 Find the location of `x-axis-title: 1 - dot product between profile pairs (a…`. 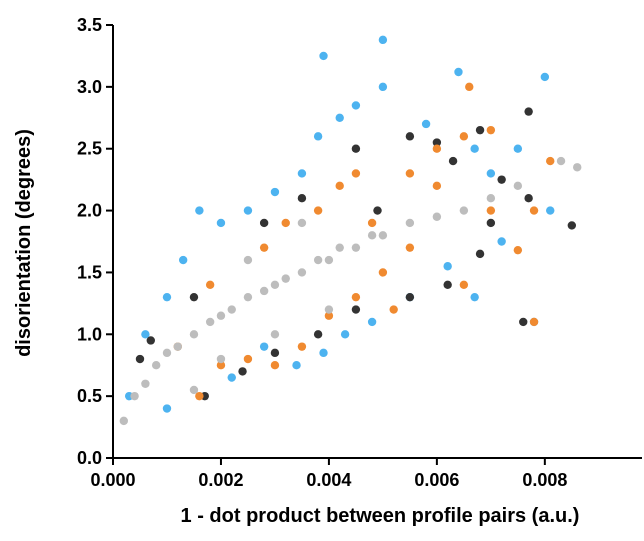

x-axis-title: 1 - dot product between profile pairs (a… is located at coordinates (380, 516).